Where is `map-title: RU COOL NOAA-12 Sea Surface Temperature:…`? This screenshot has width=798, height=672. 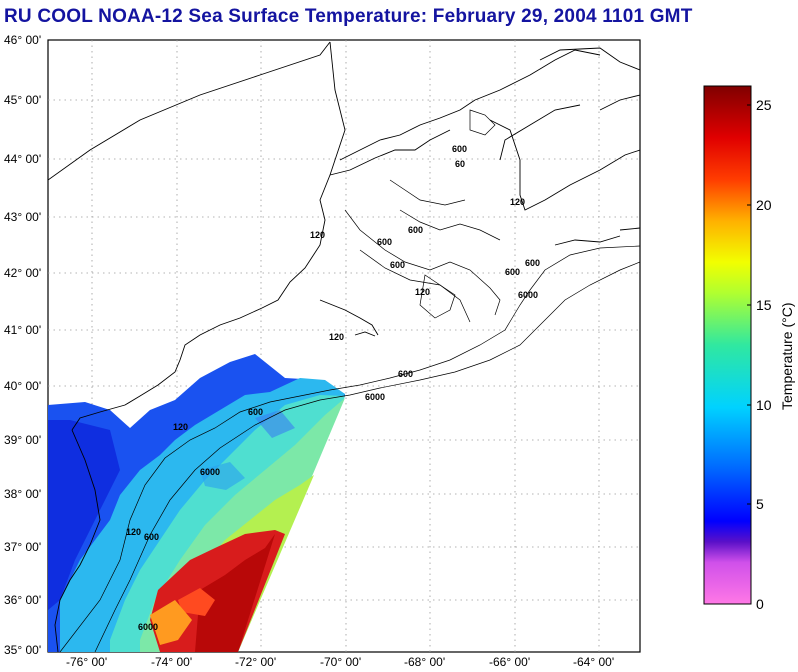 map-title: RU COOL NOAA-12 Sea Surface Temperature:… is located at coordinates (348, 16).